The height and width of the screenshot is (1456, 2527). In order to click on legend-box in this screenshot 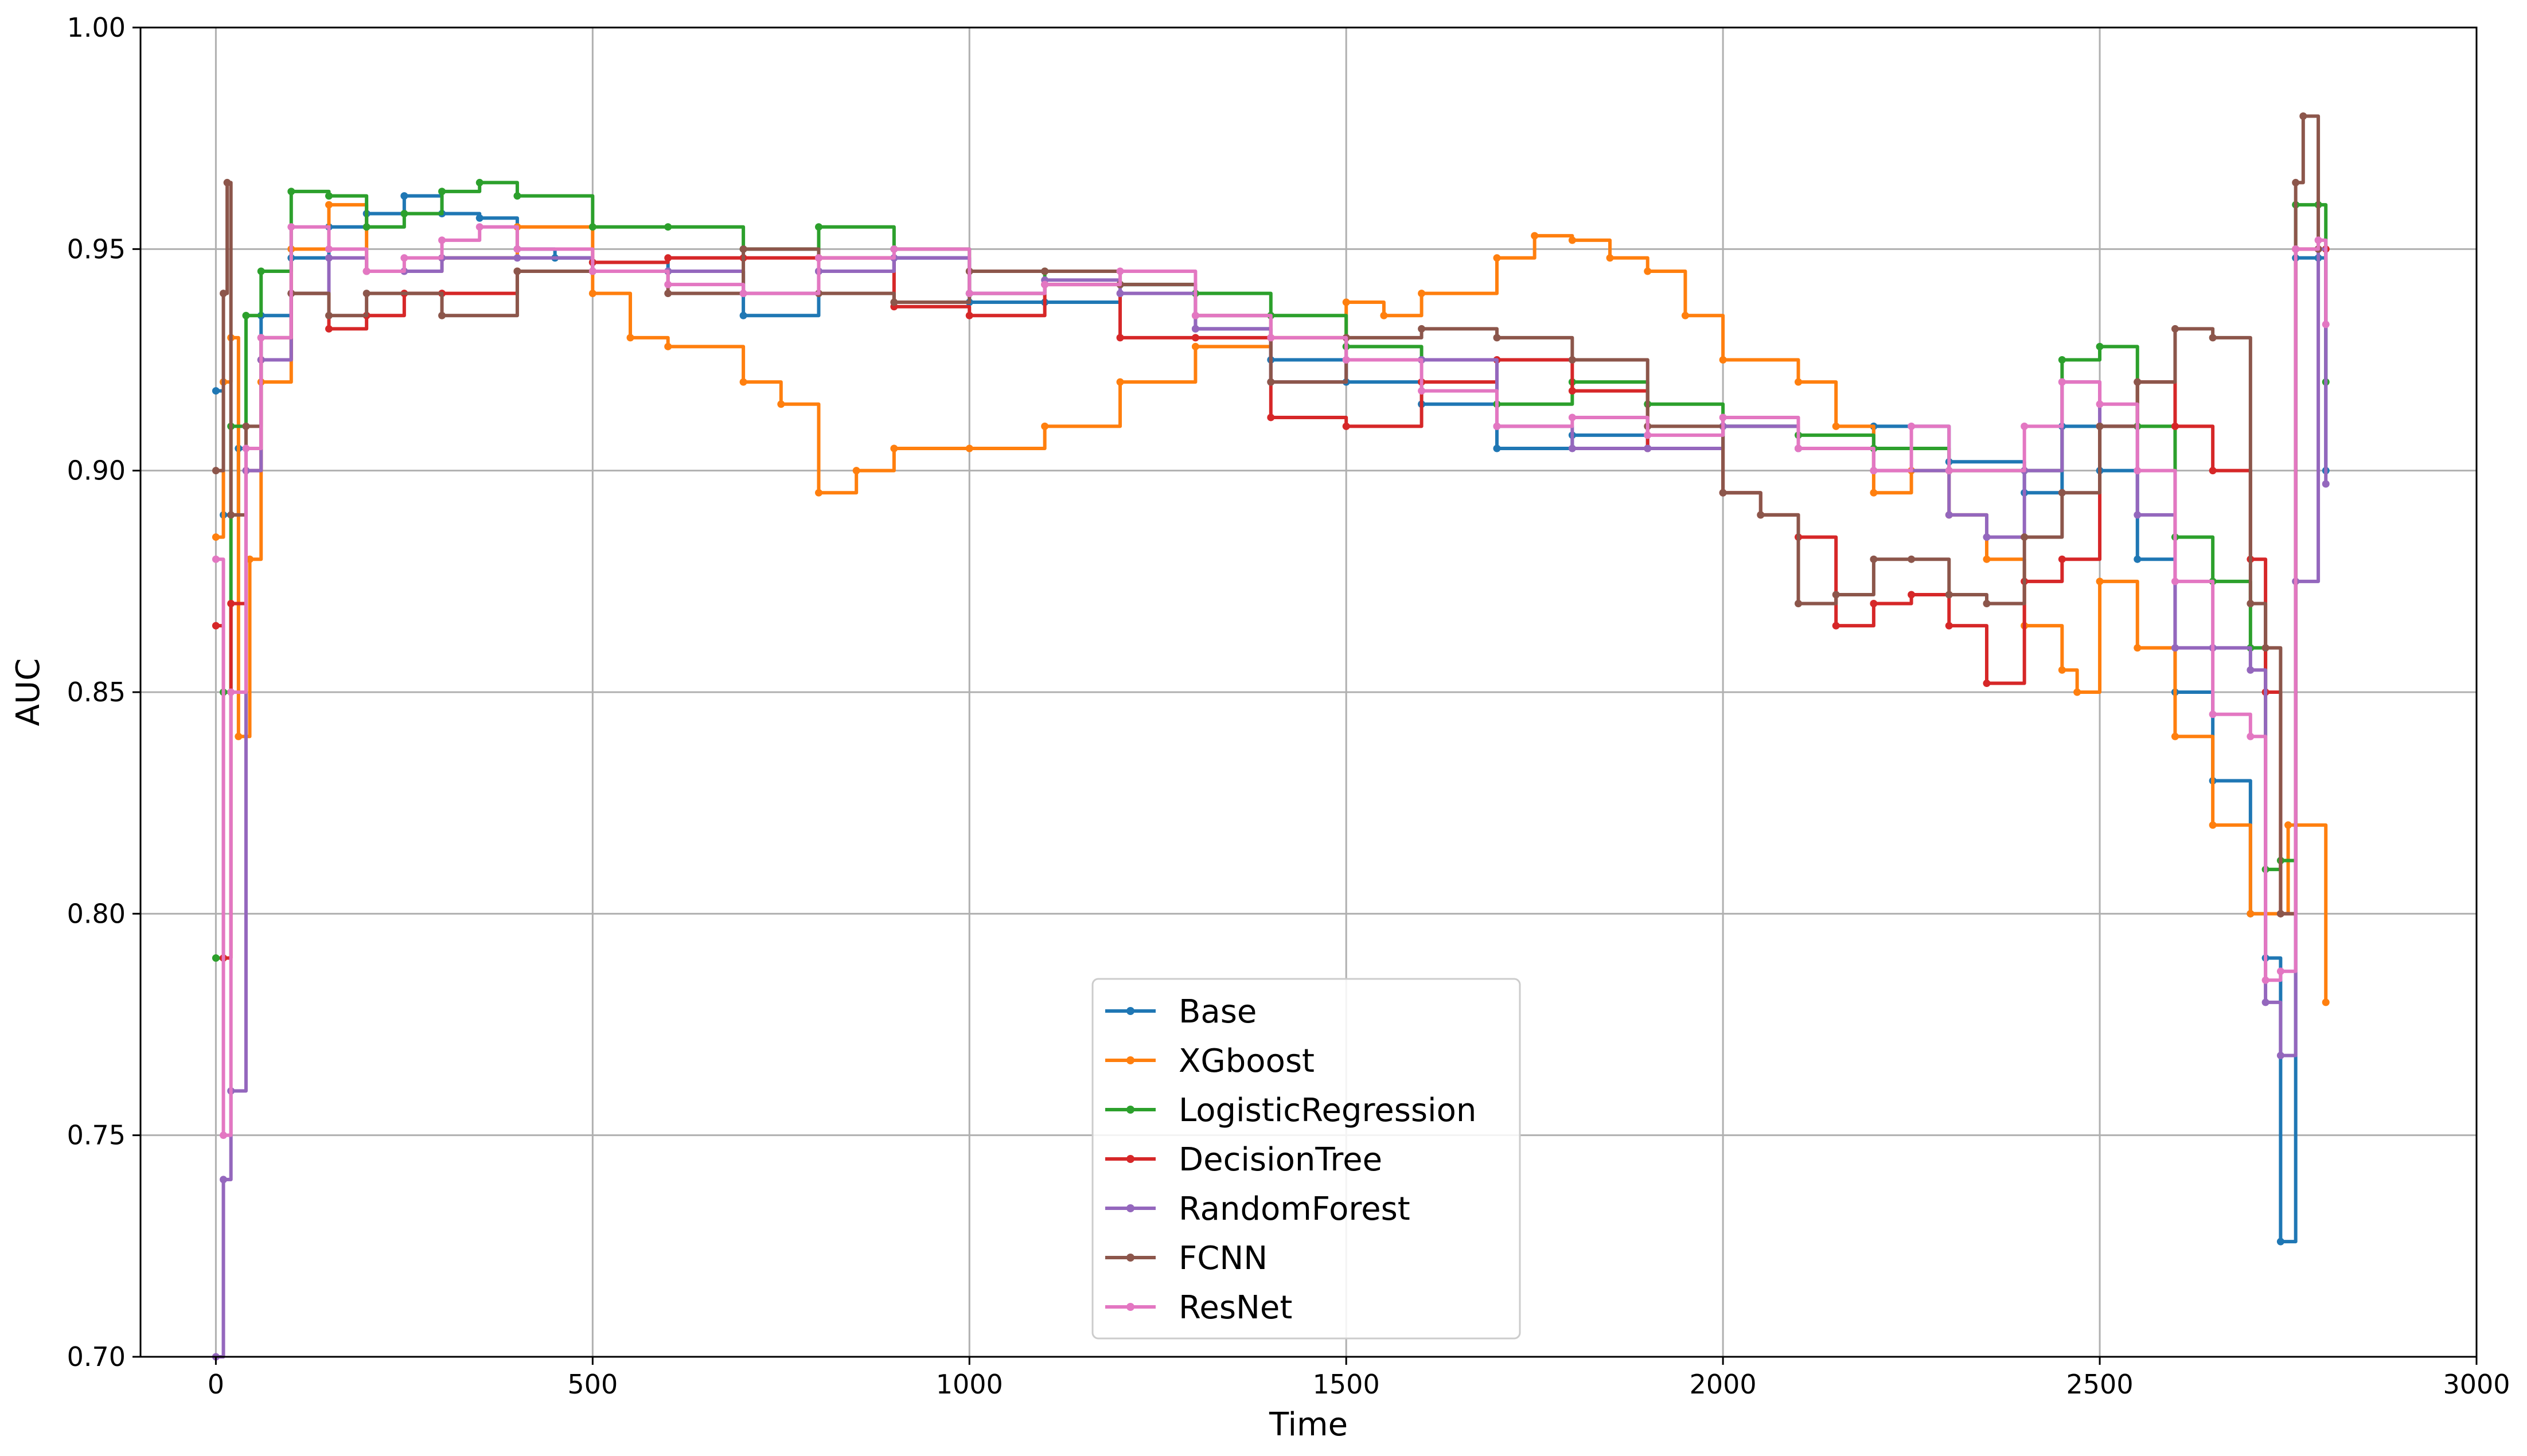, I will do `click(1306, 1159)`.